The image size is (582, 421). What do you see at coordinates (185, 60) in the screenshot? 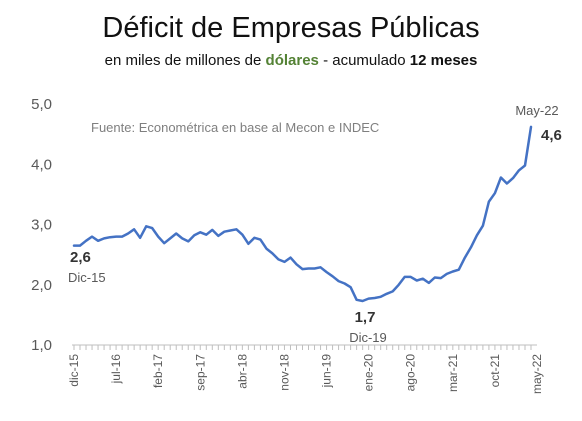
I see `subtitle-prefix: en miles de millones de` at bounding box center [185, 60].